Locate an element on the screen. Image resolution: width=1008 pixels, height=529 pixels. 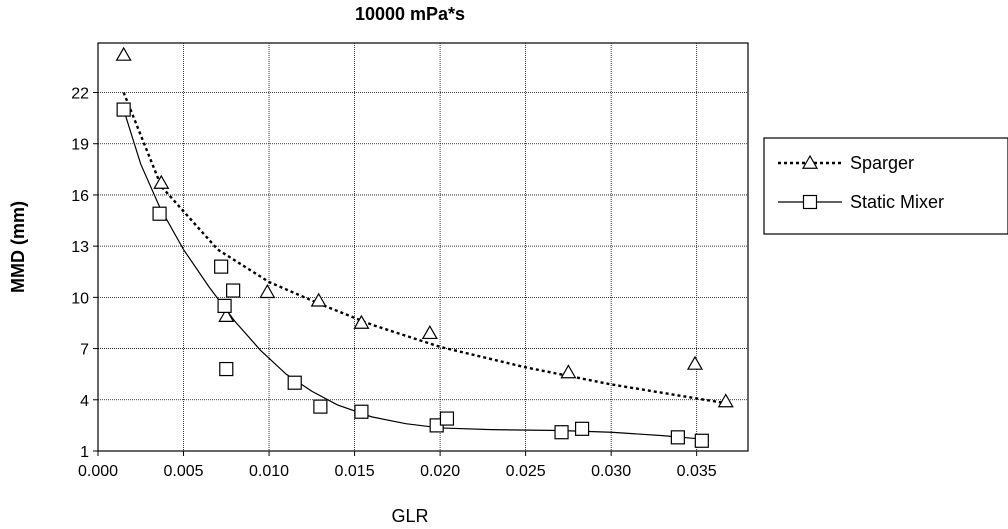
y-tick-label: 7 is located at coordinates (84, 350).